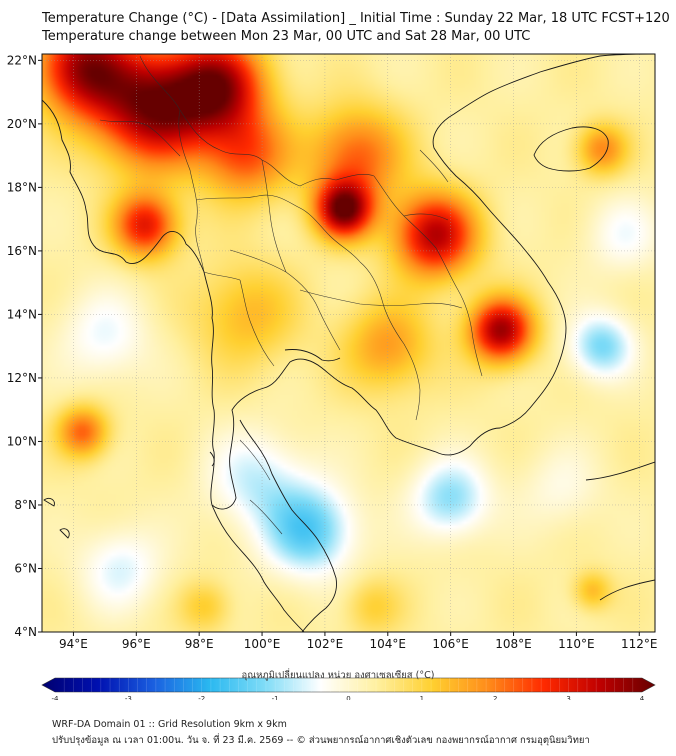  What do you see at coordinates (128, 697) in the screenshot?
I see `colorbar-tick-label: -3` at bounding box center [128, 697].